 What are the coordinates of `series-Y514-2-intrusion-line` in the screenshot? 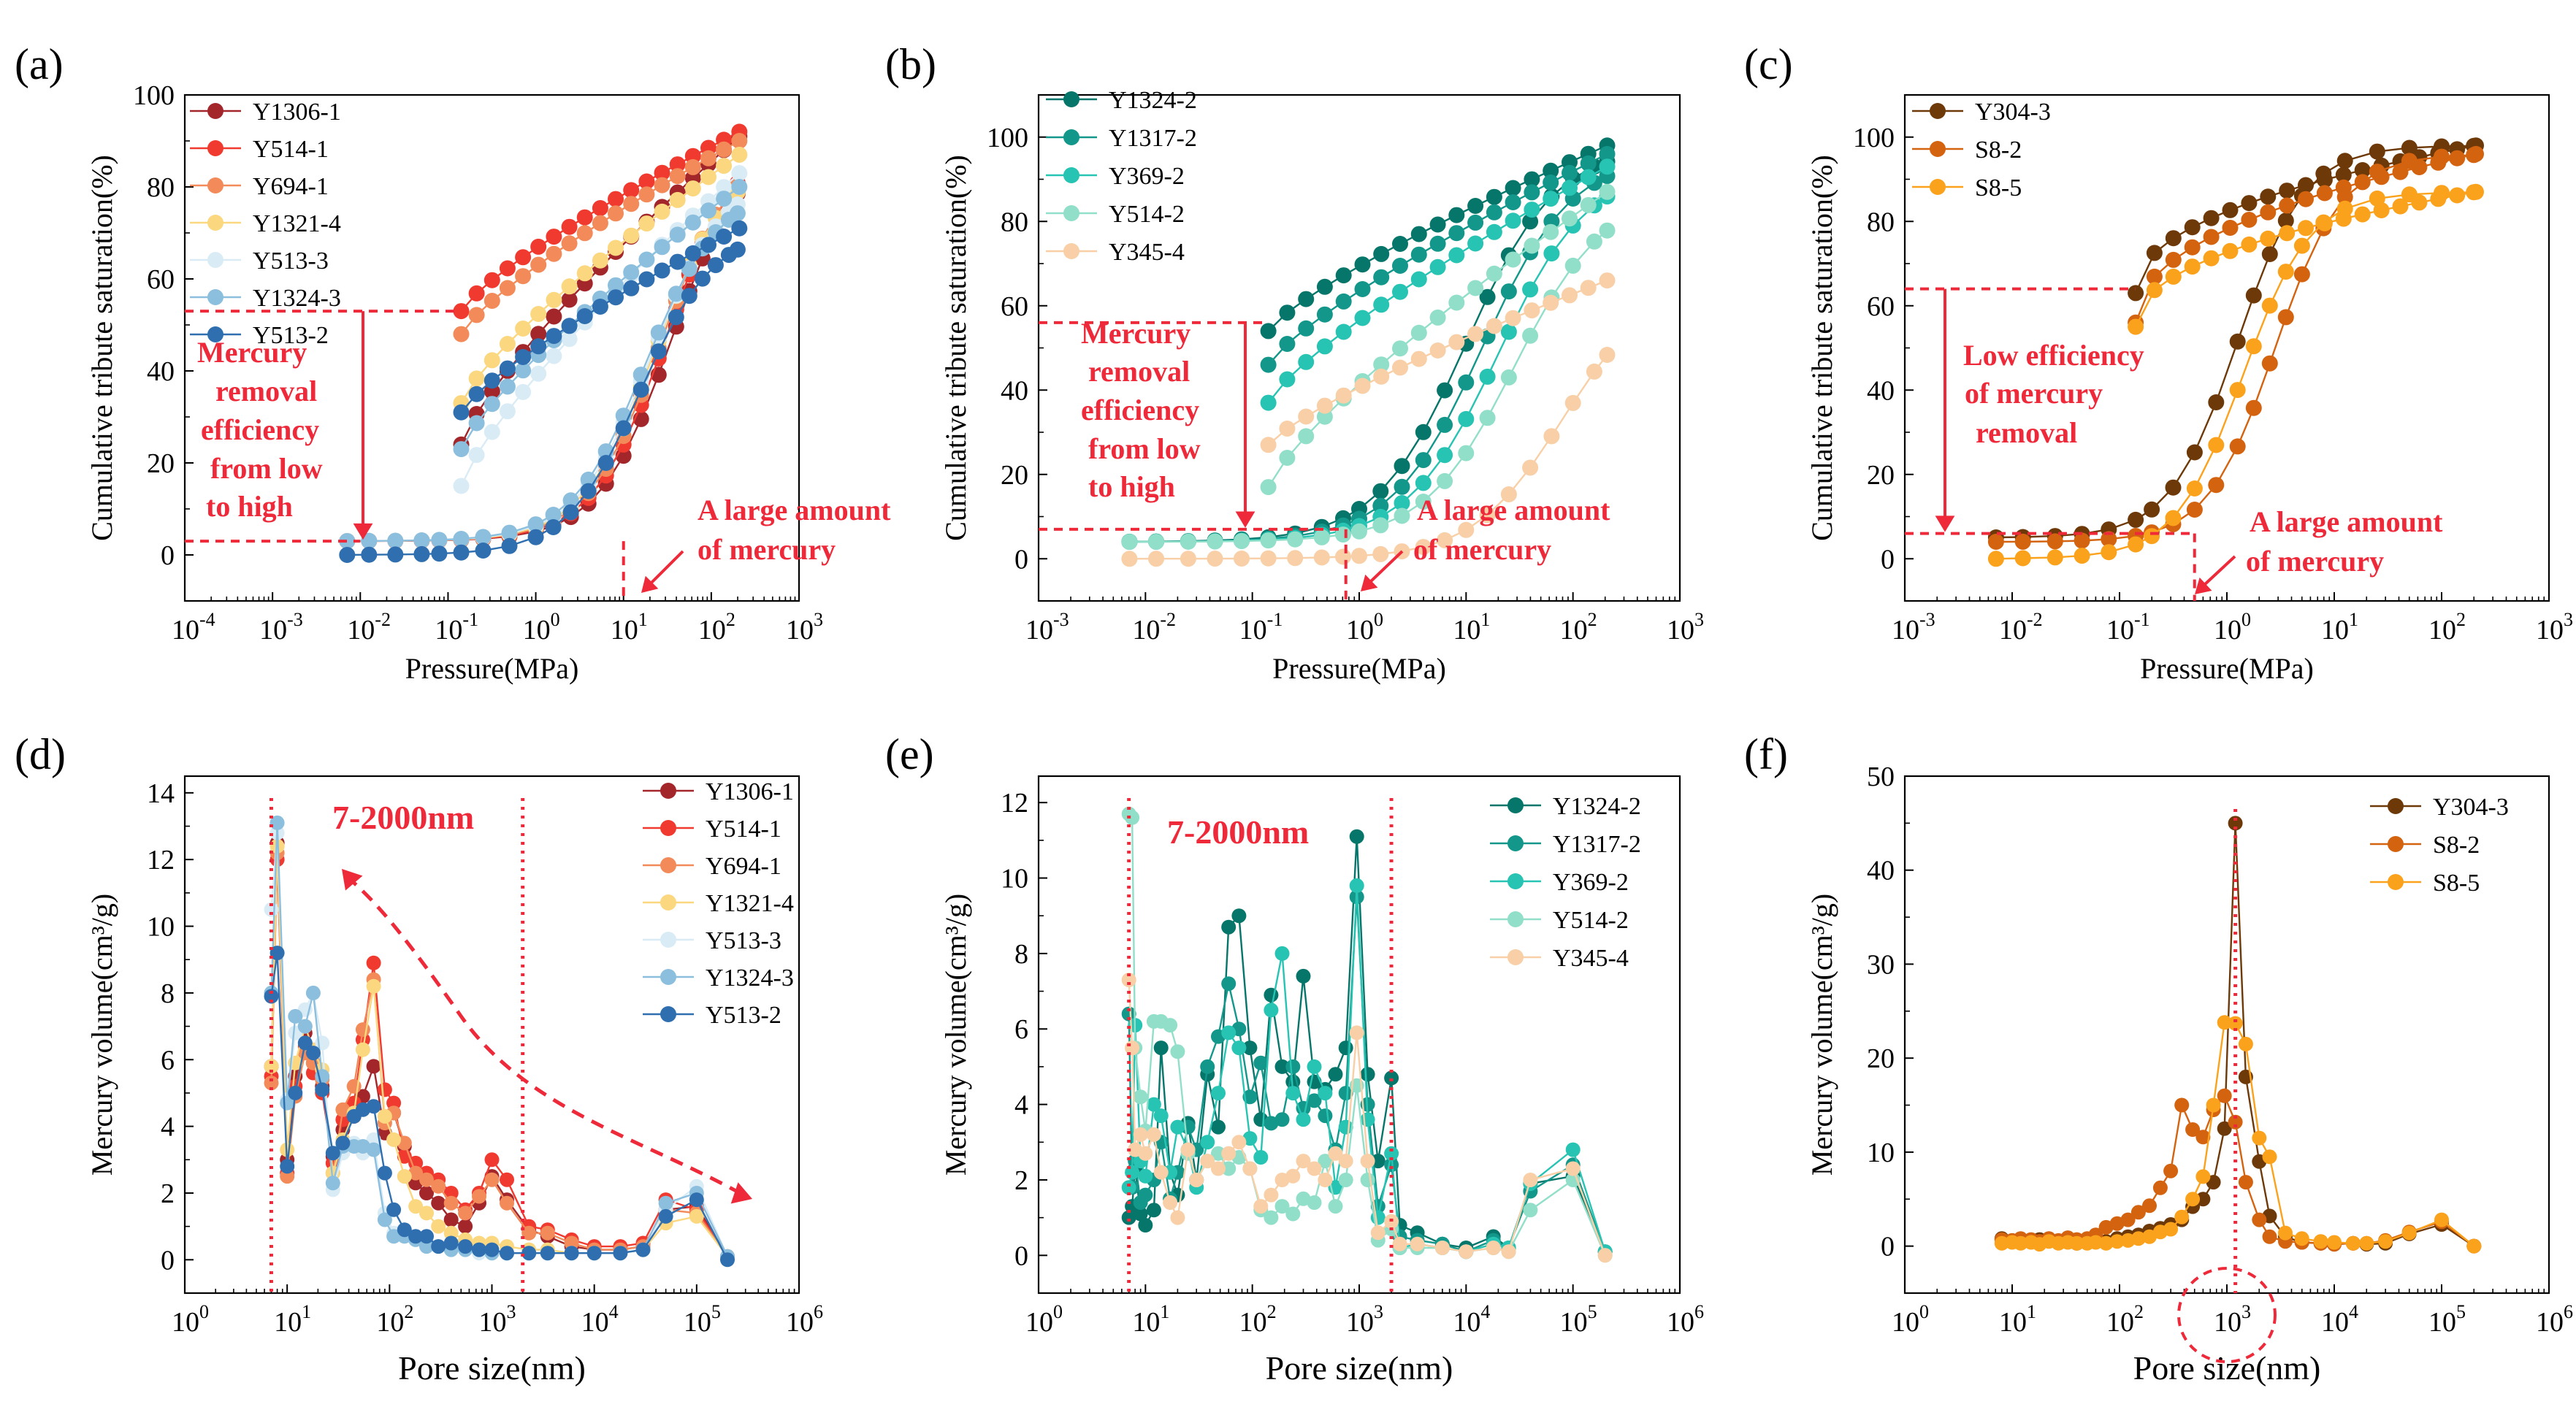 It's located at (1368, 386).